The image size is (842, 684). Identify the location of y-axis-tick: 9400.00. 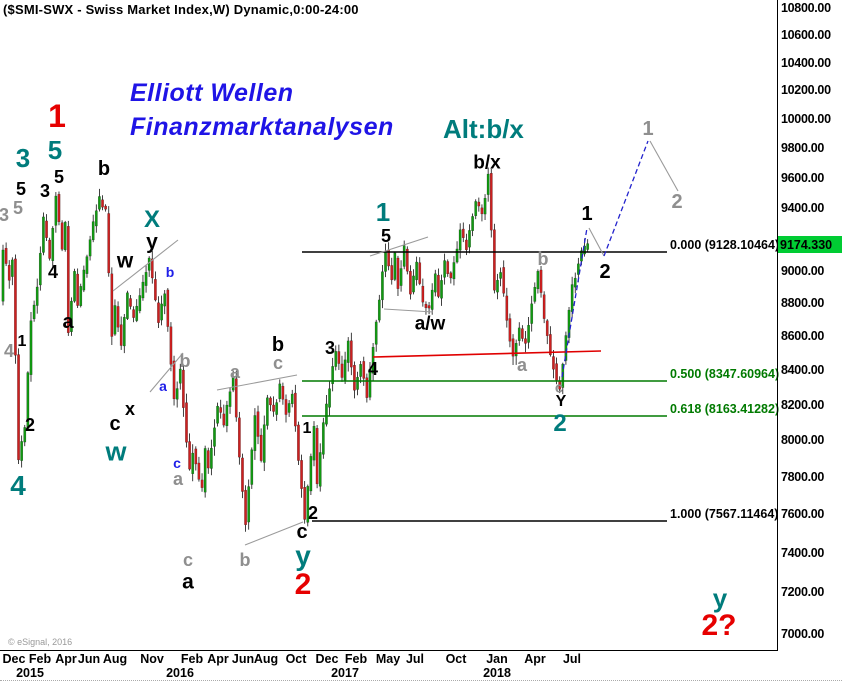
(803, 208).